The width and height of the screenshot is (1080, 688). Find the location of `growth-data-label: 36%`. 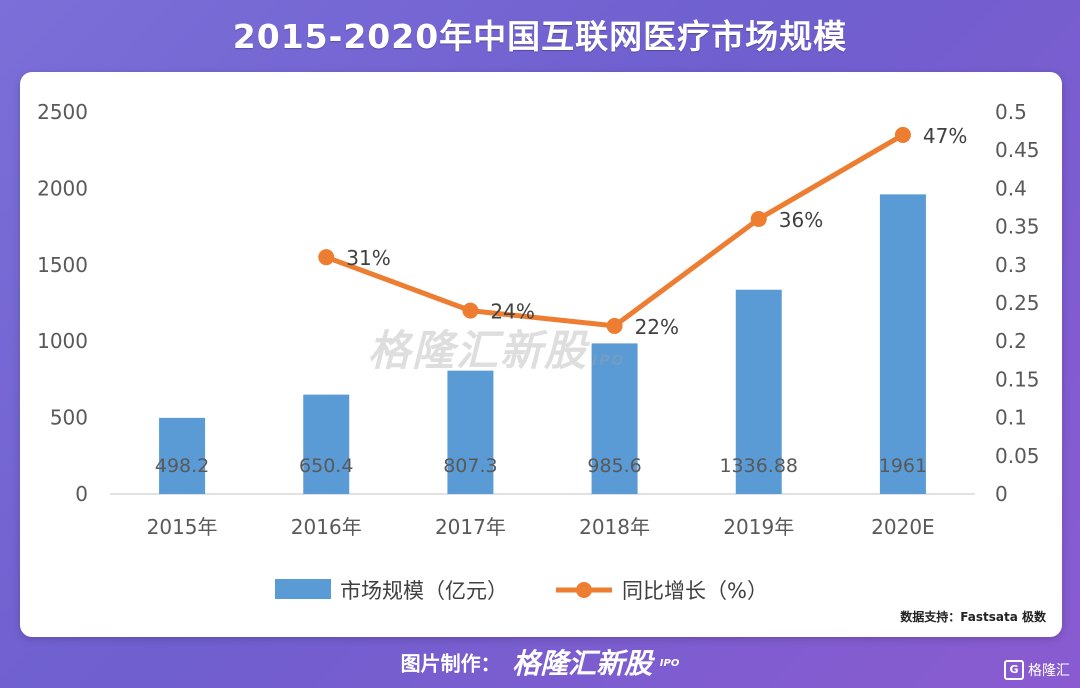

growth-data-label: 36% is located at coordinates (801, 220).